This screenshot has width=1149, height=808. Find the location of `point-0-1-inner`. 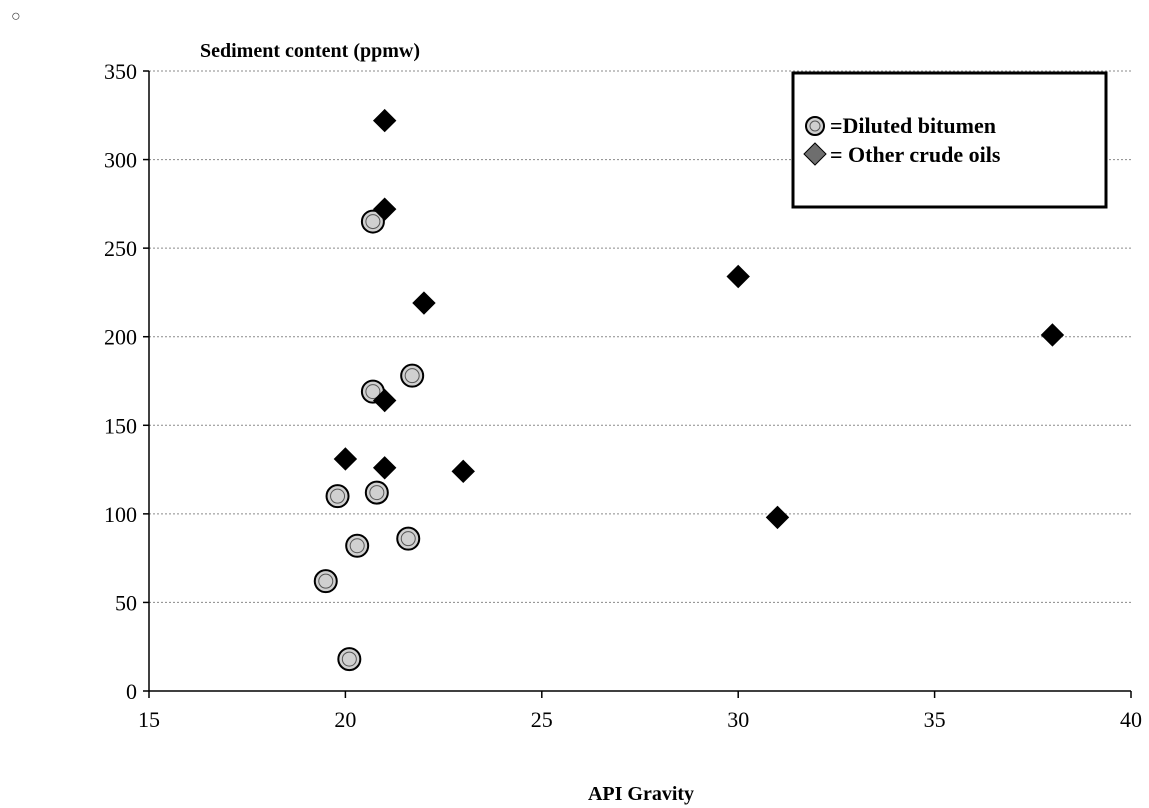

point-0-1-inner is located at coordinates (412, 376).